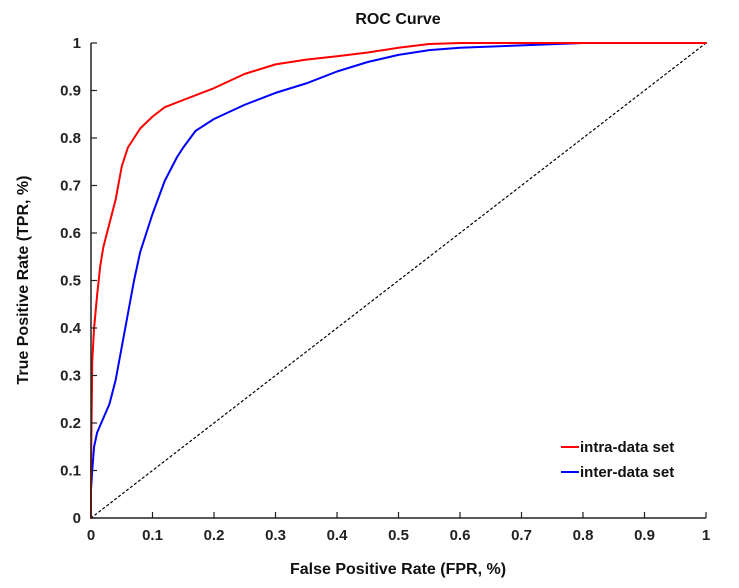  Describe the element at coordinates (398, 535) in the screenshot. I see `x-tick-label: 0.5` at that location.